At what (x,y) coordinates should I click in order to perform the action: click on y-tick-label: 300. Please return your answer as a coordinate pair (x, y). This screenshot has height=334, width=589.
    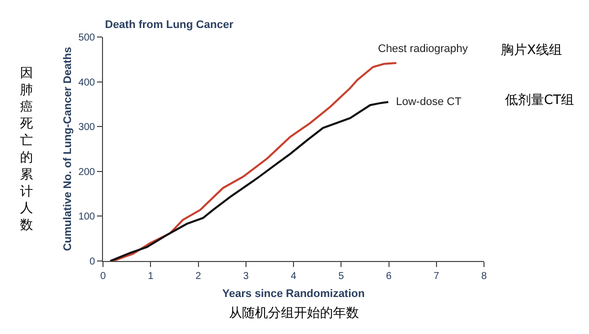
    Looking at the image, I should click on (87, 128).